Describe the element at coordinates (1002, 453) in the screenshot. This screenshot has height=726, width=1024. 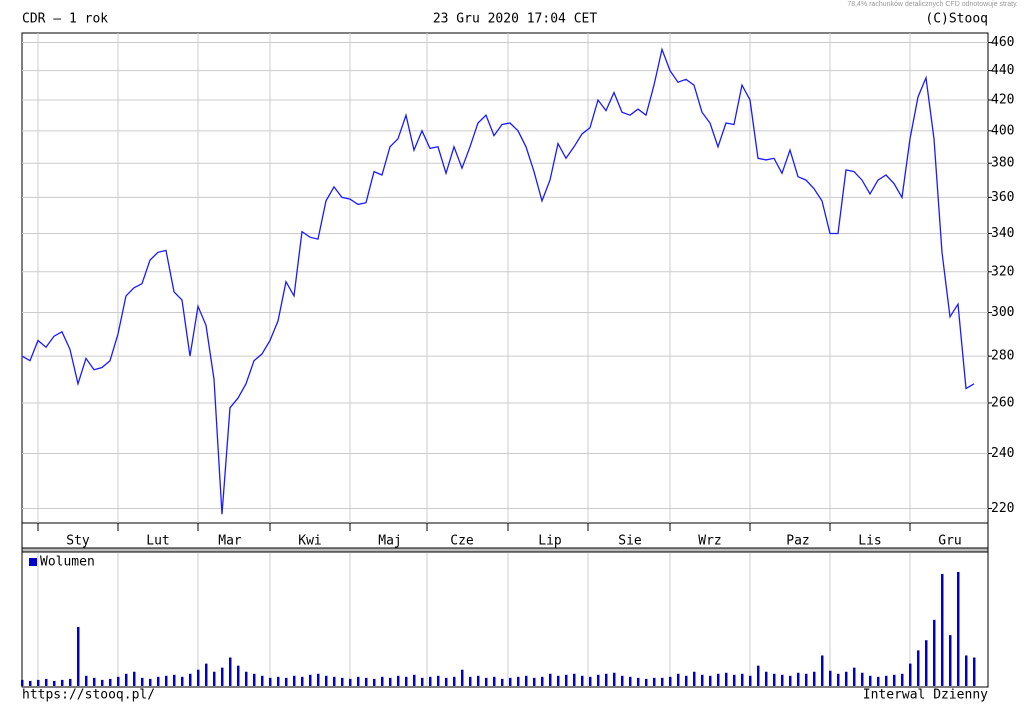
I see `y-tick-label: 240` at that location.